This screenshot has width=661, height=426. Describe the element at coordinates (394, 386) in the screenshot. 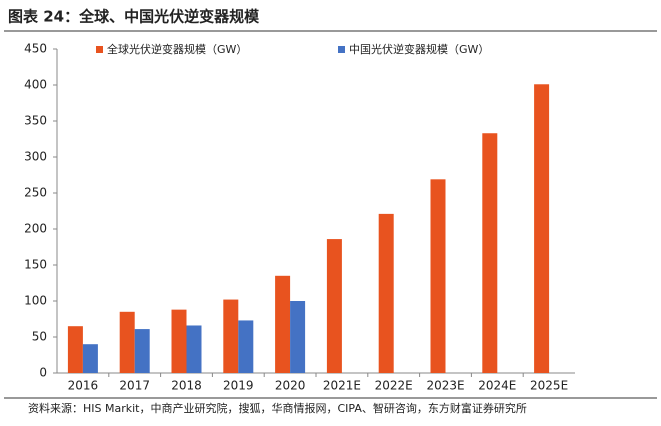

I see `x-tick-label: 2022E` at that location.